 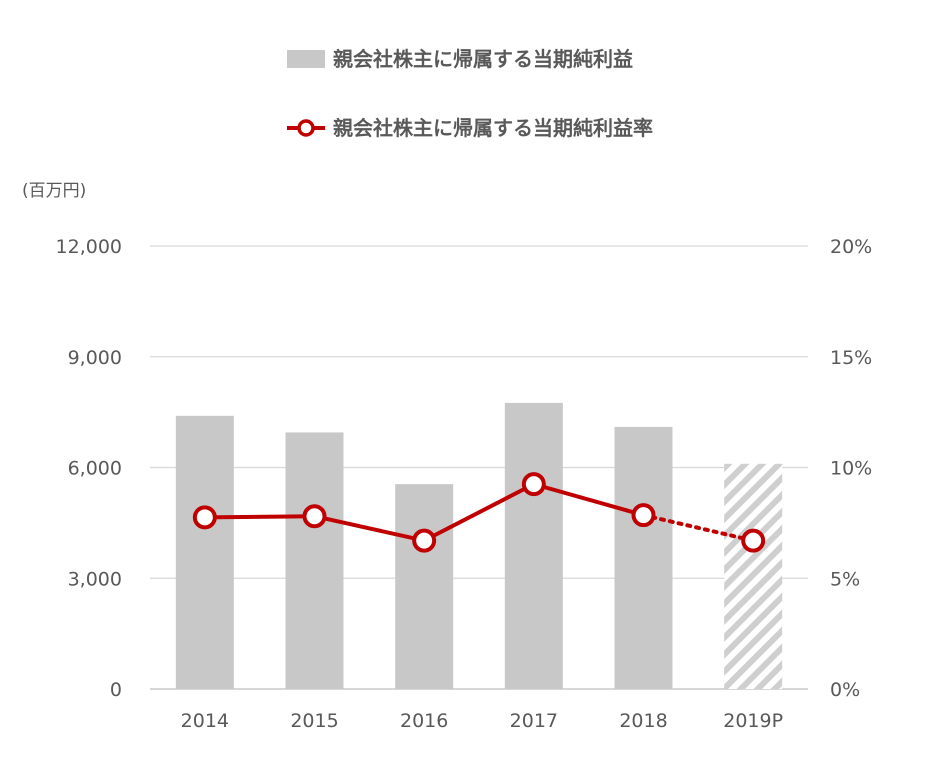 I want to click on y-right-tick-label: 5%, so click(x=845, y=579).